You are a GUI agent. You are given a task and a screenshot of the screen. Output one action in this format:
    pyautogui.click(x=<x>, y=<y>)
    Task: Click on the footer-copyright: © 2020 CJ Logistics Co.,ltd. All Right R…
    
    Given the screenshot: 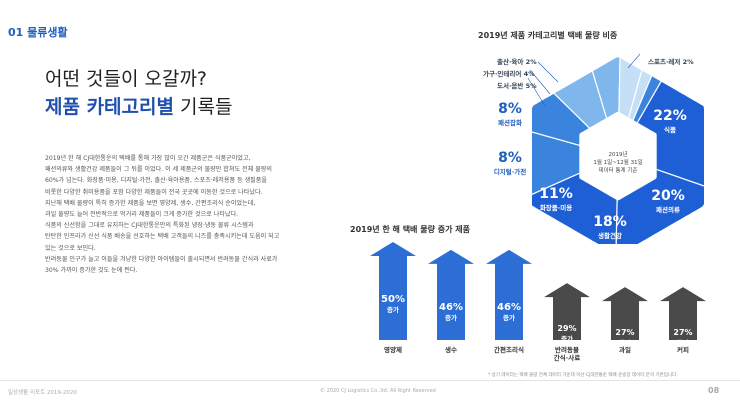 What is the action you would take?
    pyautogui.click(x=378, y=391)
    